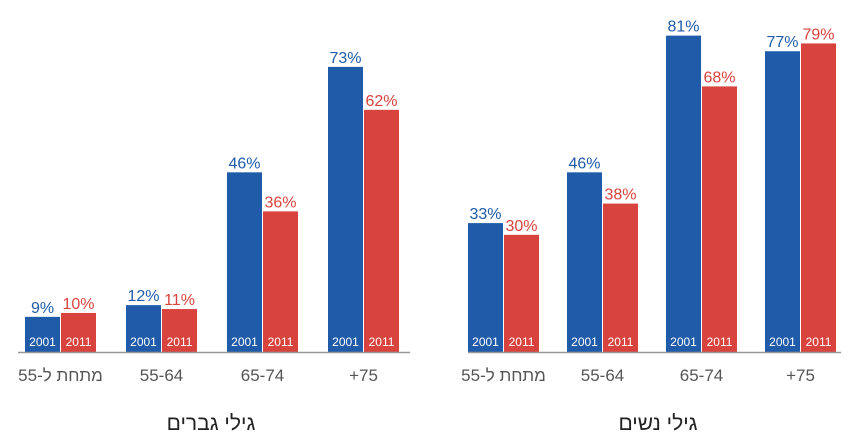 The width and height of the screenshot is (852, 442). Describe the element at coordinates (584, 163) in the screenshot. I see `women-value-label: 46%` at that location.